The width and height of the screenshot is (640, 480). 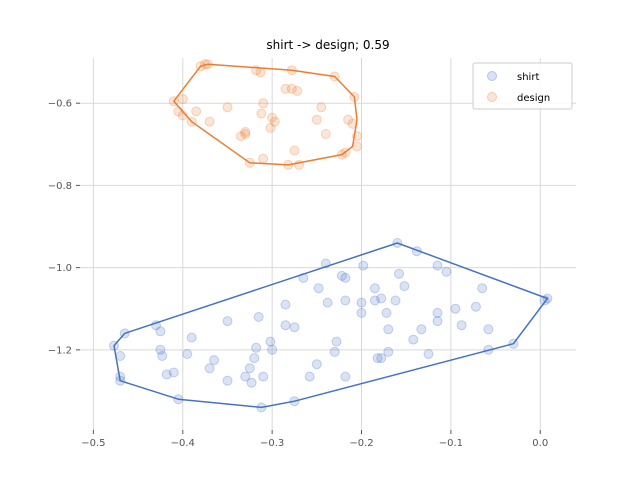 What do you see at coordinates (528, 77) in the screenshot?
I see `legend-label-shirt: shirt` at bounding box center [528, 77].